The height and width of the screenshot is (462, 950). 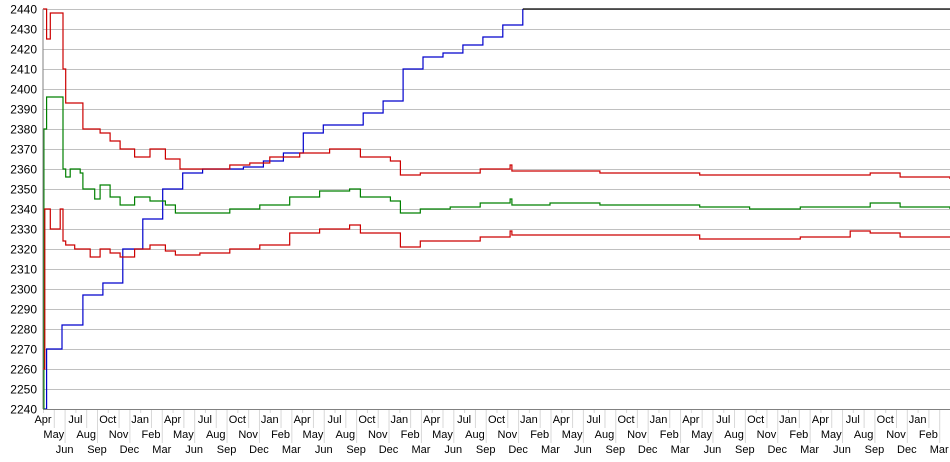 What do you see at coordinates (23, 10) in the screenshot?
I see `y-tick-label: 2440` at bounding box center [23, 10].